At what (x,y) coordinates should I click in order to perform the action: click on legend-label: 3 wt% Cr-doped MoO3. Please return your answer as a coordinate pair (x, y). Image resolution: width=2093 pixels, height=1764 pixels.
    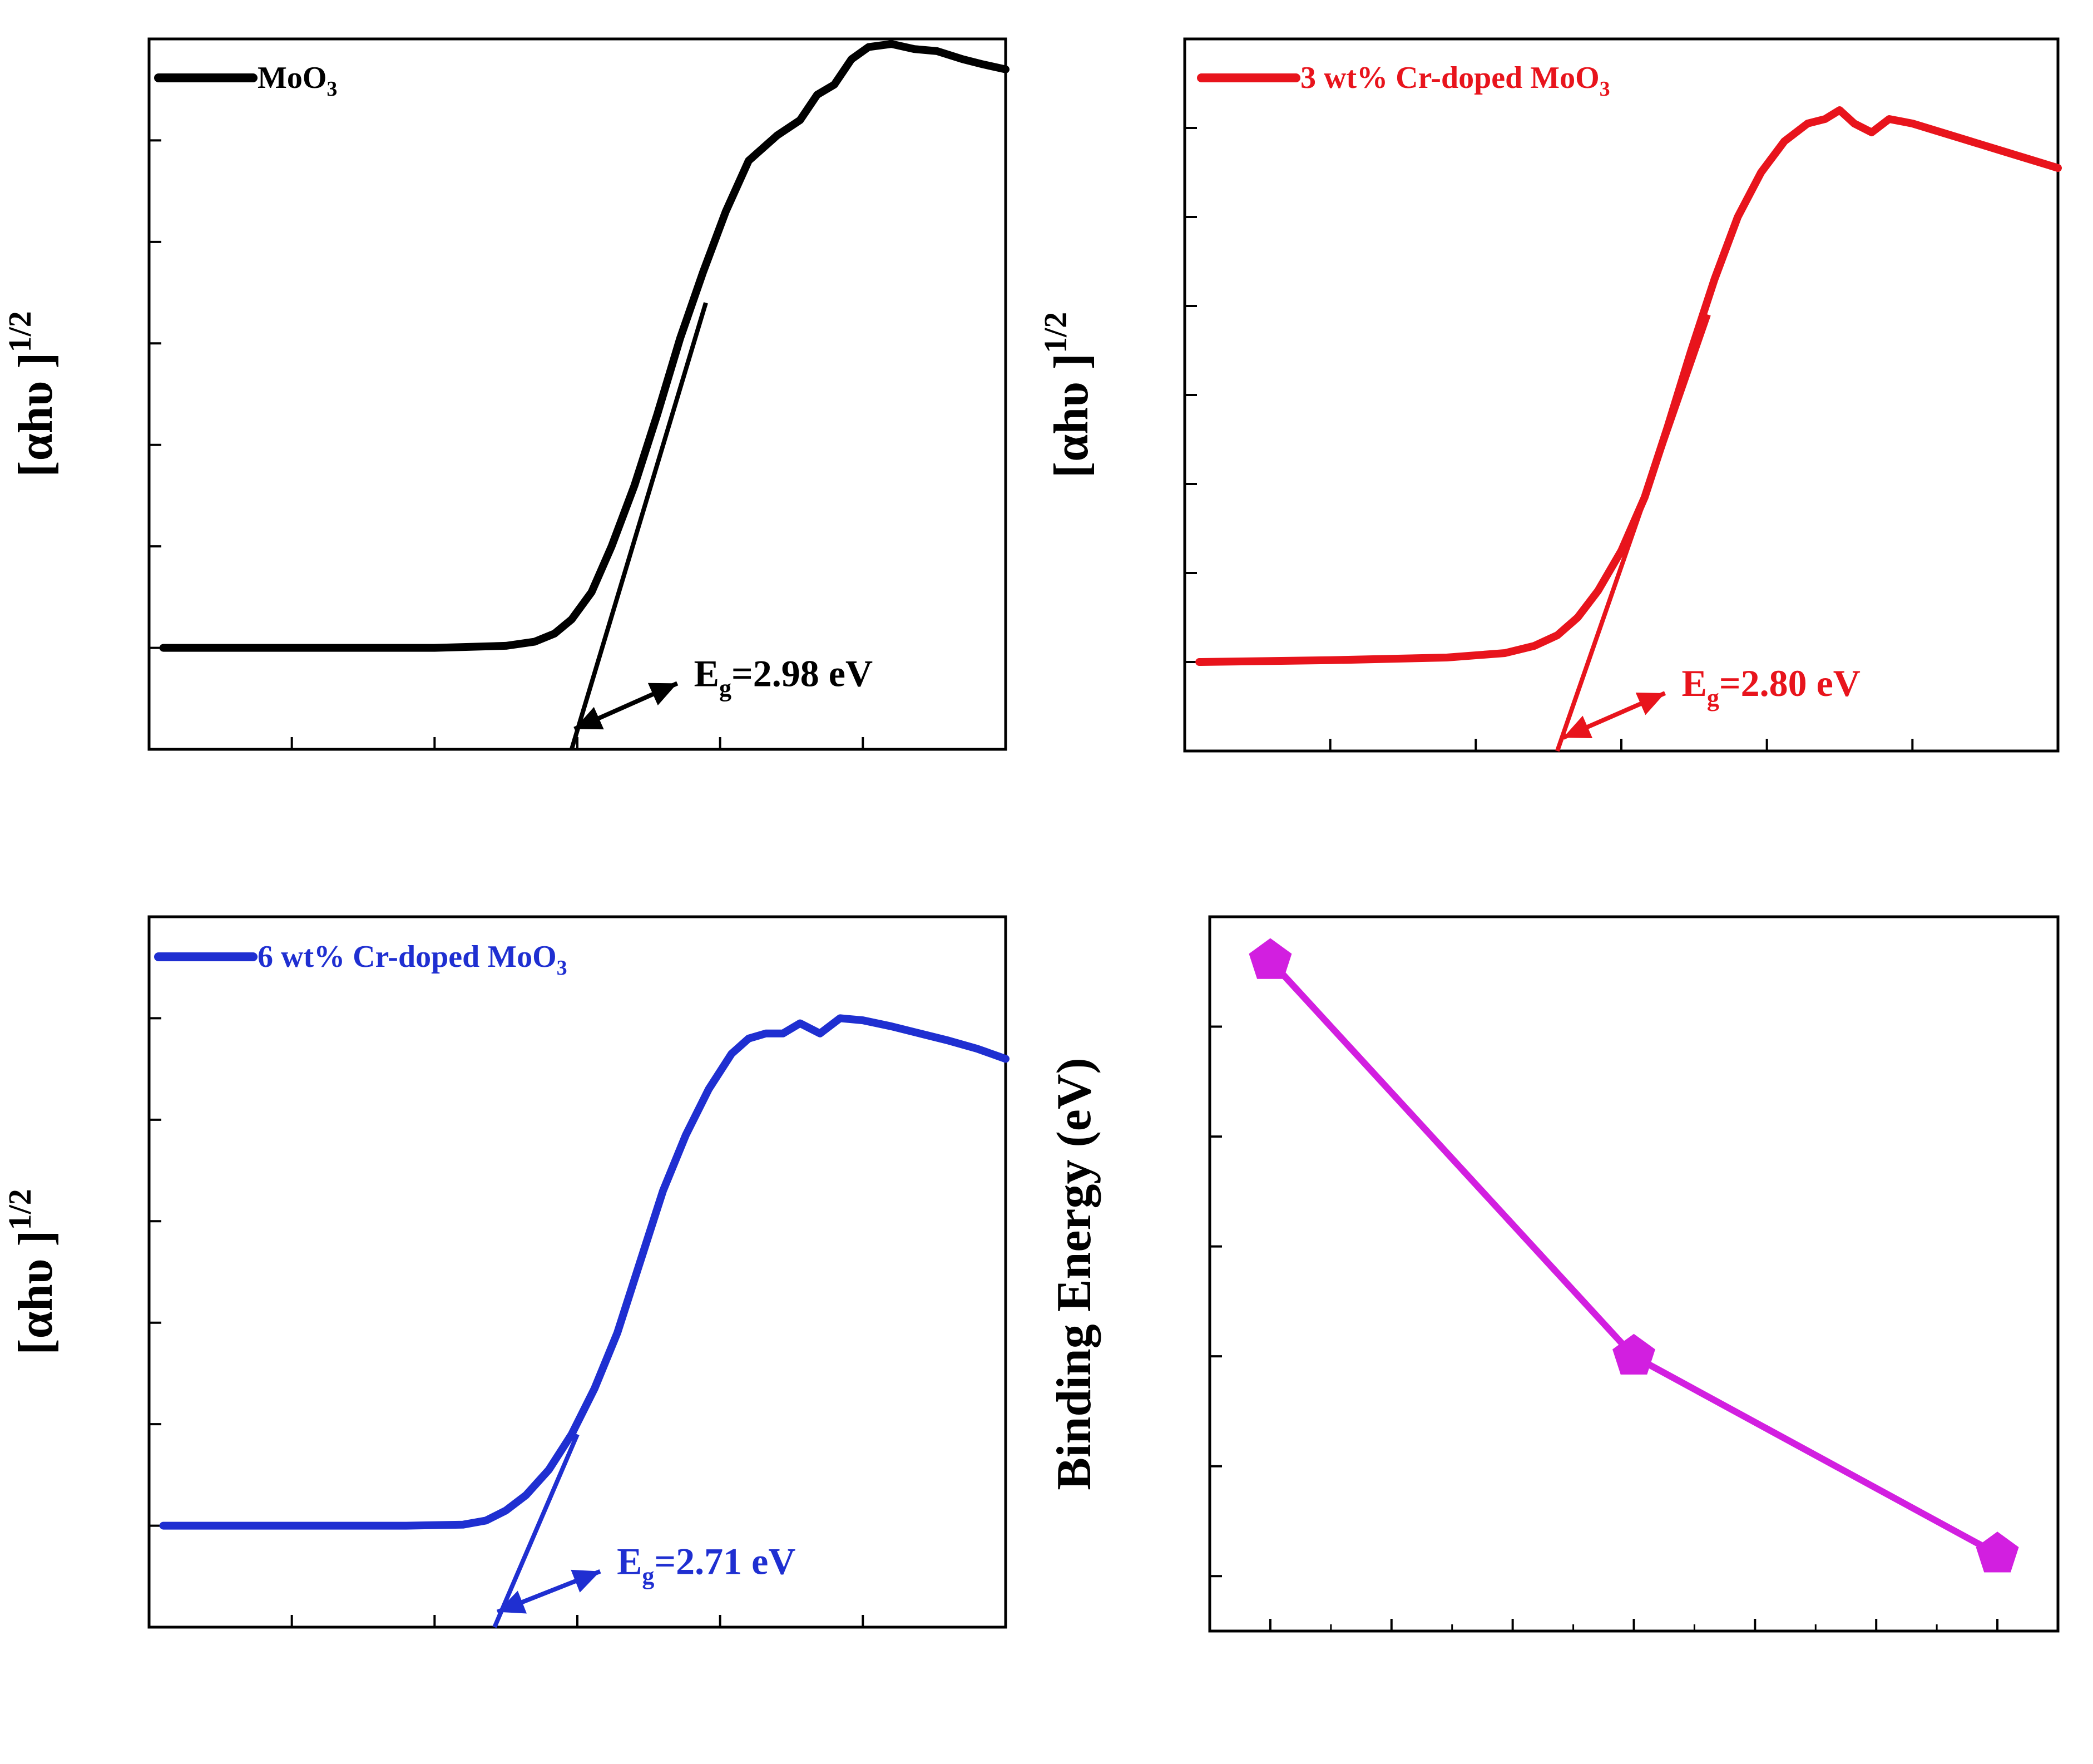
    Looking at the image, I should click on (1455, 81).